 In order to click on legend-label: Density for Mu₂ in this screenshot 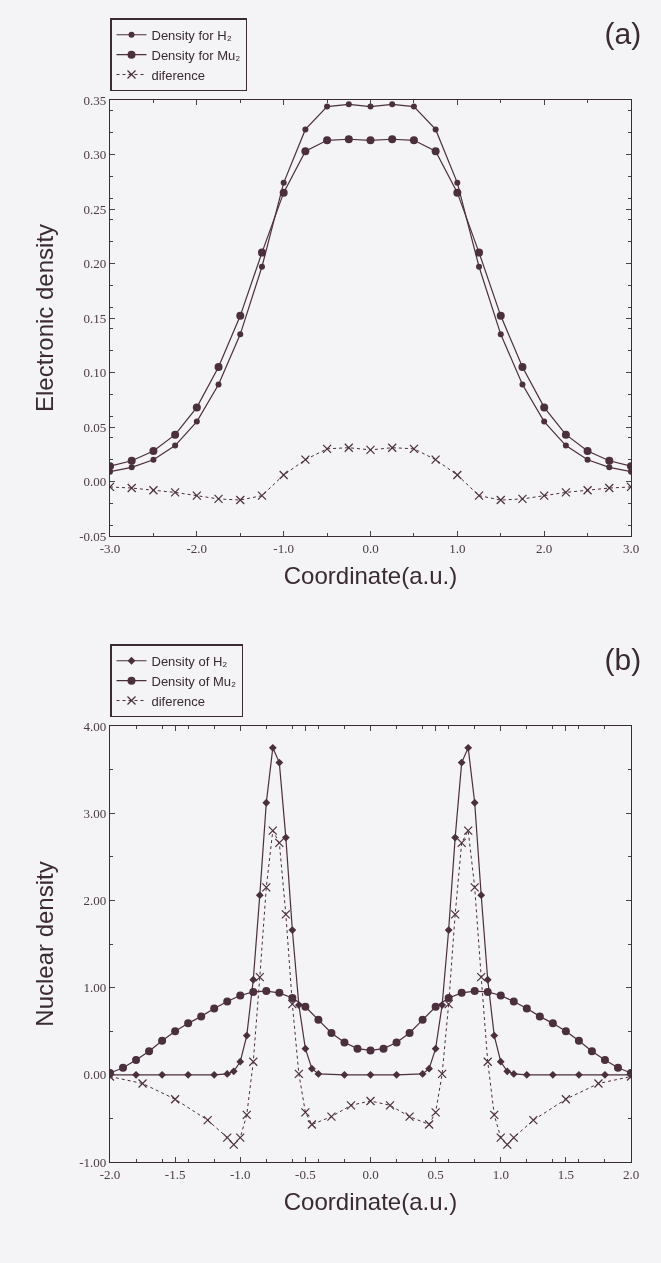, I will do `click(196, 55)`.